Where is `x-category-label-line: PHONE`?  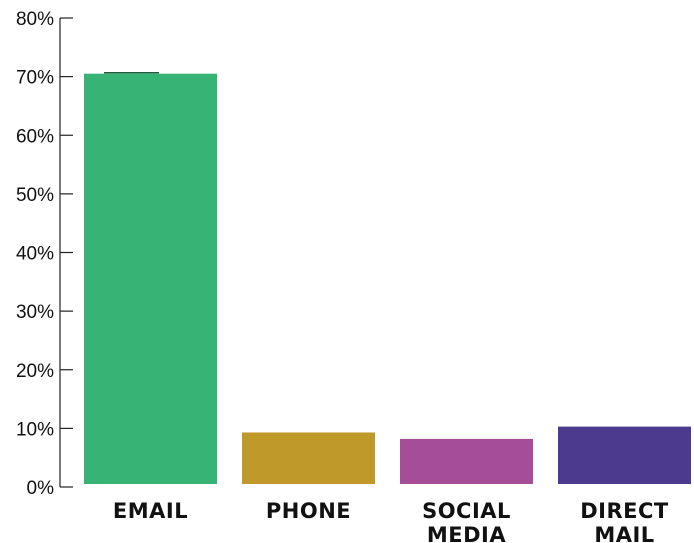 x-category-label-line: PHONE is located at coordinates (308, 511).